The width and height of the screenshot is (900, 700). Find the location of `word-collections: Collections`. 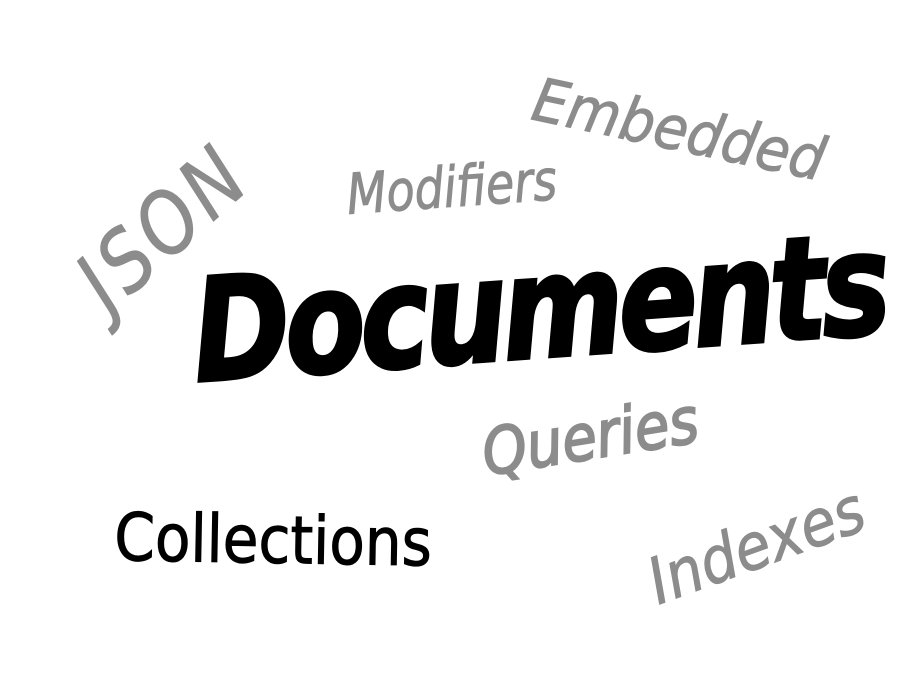

word-collections: Collections is located at coordinates (273, 540).